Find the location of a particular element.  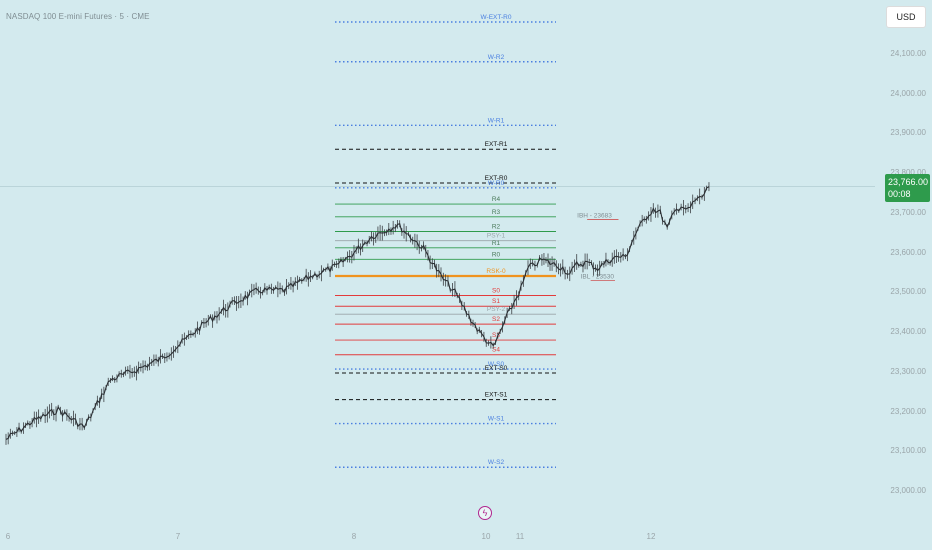

time-tick-label: 6 is located at coordinates (8, 536).